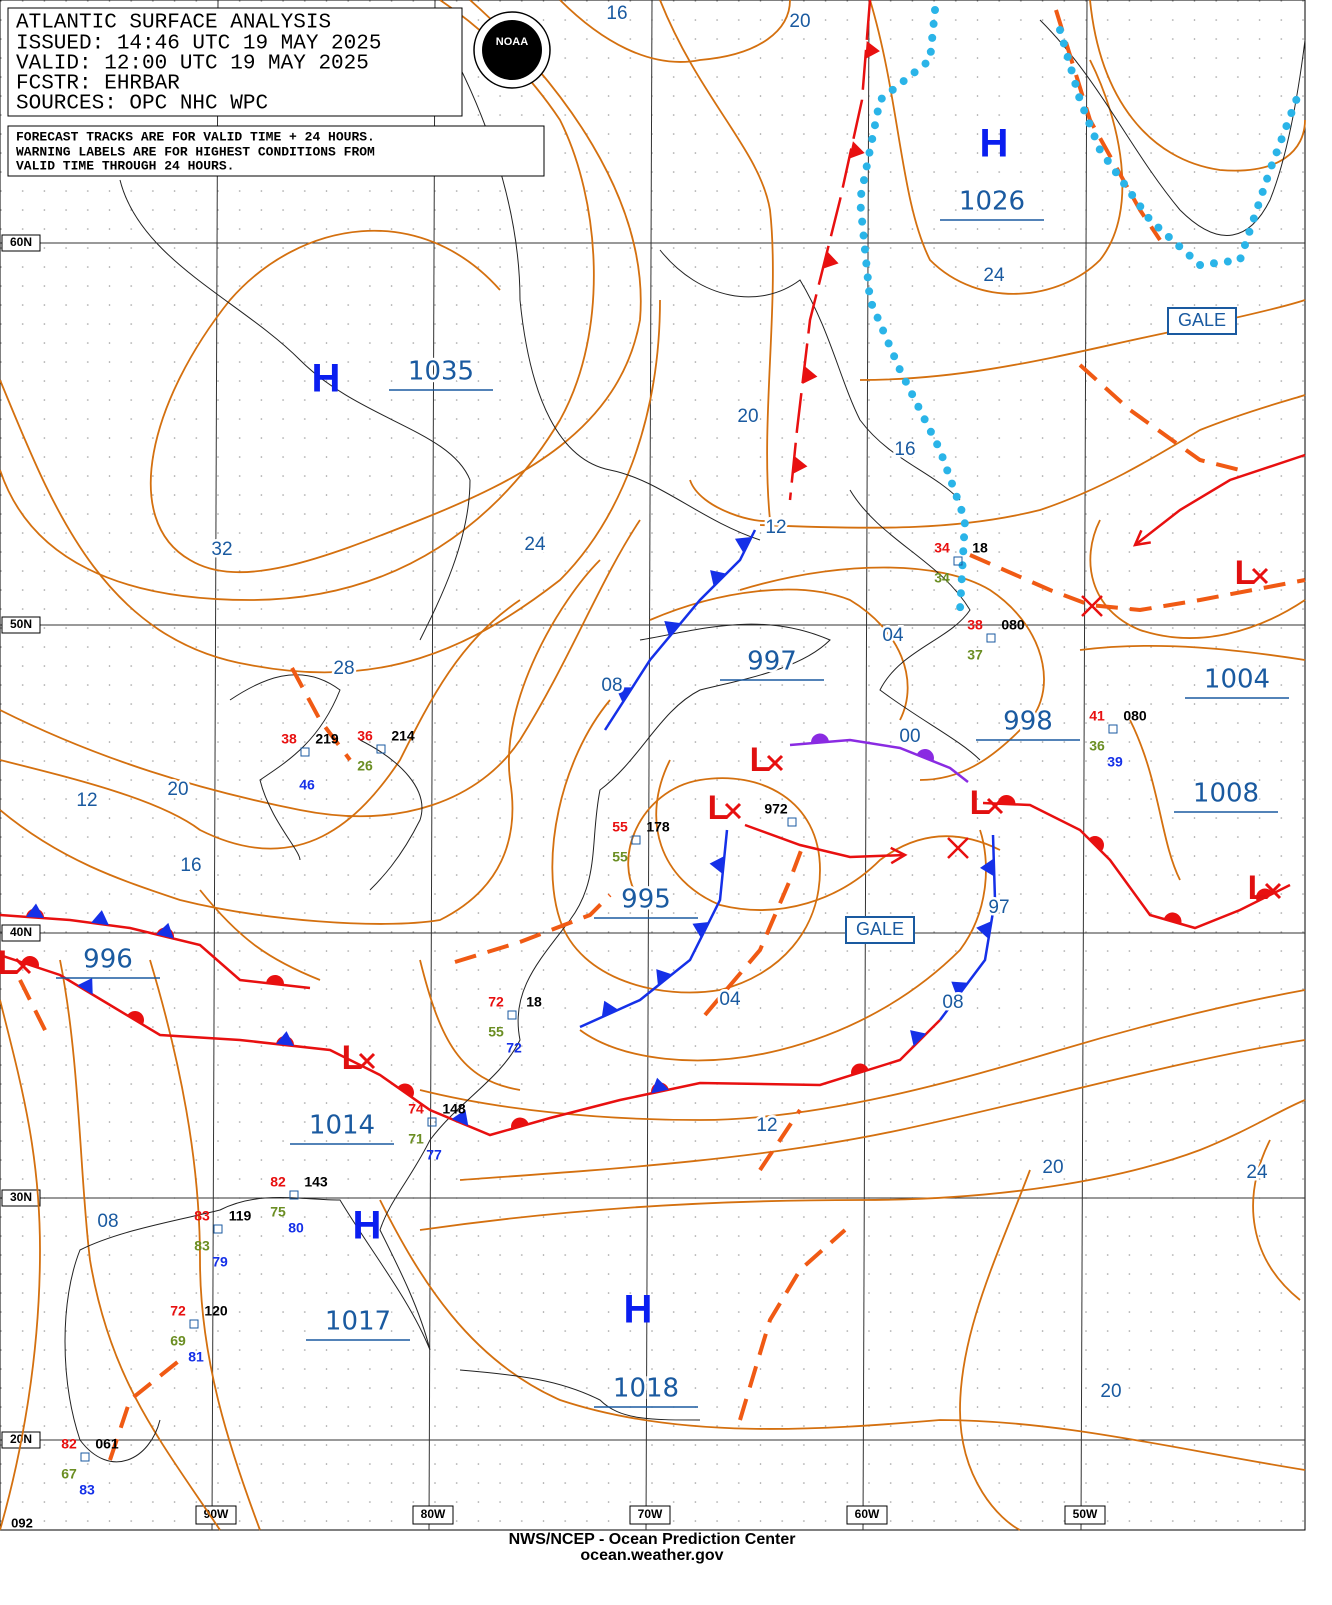 The width and height of the screenshot is (1332, 1605). I want to click on station-d: 69, so click(178, 1341).